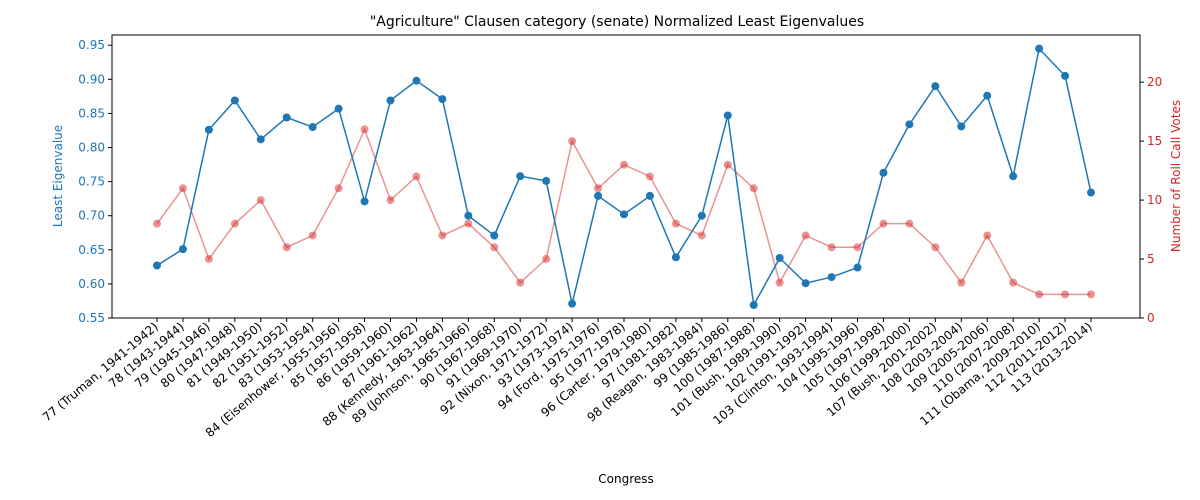  Describe the element at coordinates (91, 45) in the screenshot. I see `y-left-tick-label: 0.95` at that location.